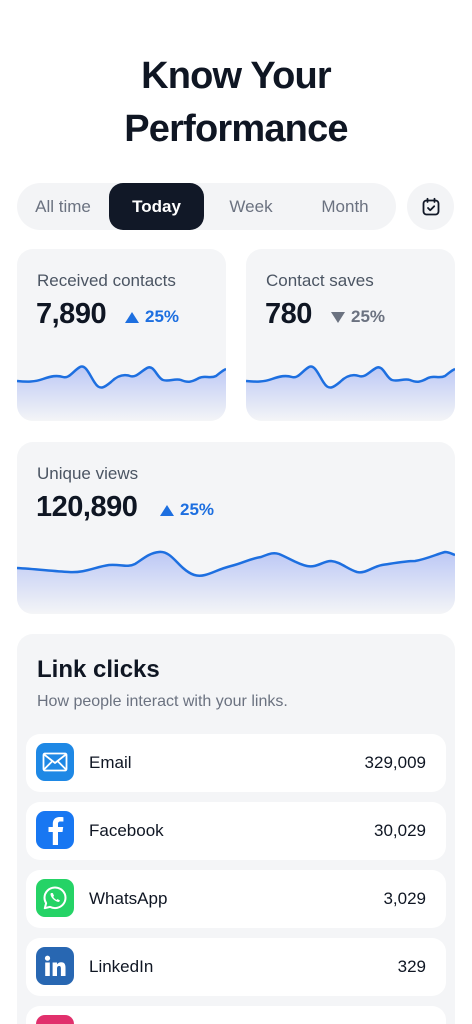 The image size is (472, 1024). I want to click on link-count: 30,029, so click(400, 830).